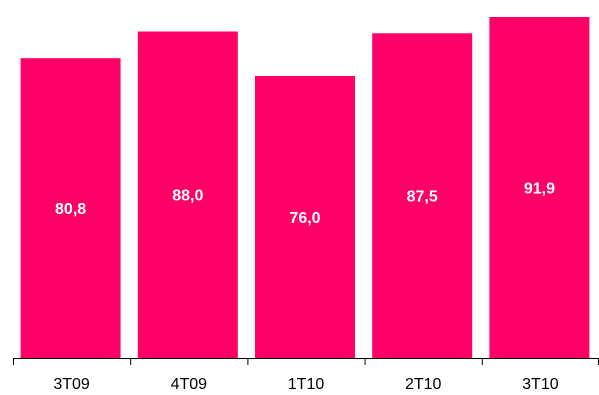 This screenshot has height=395, width=599. I want to click on x-axis, so click(306, 361).